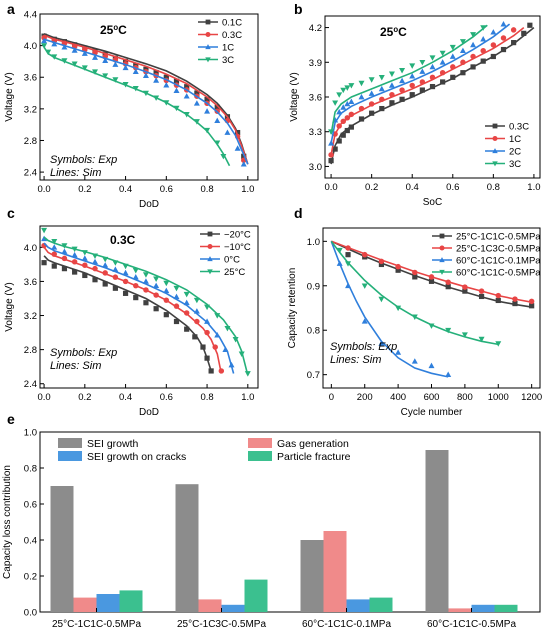  What do you see at coordinates (30, 282) in the screenshot?
I see `y-tick-label: 3.6` at bounding box center [30, 282].